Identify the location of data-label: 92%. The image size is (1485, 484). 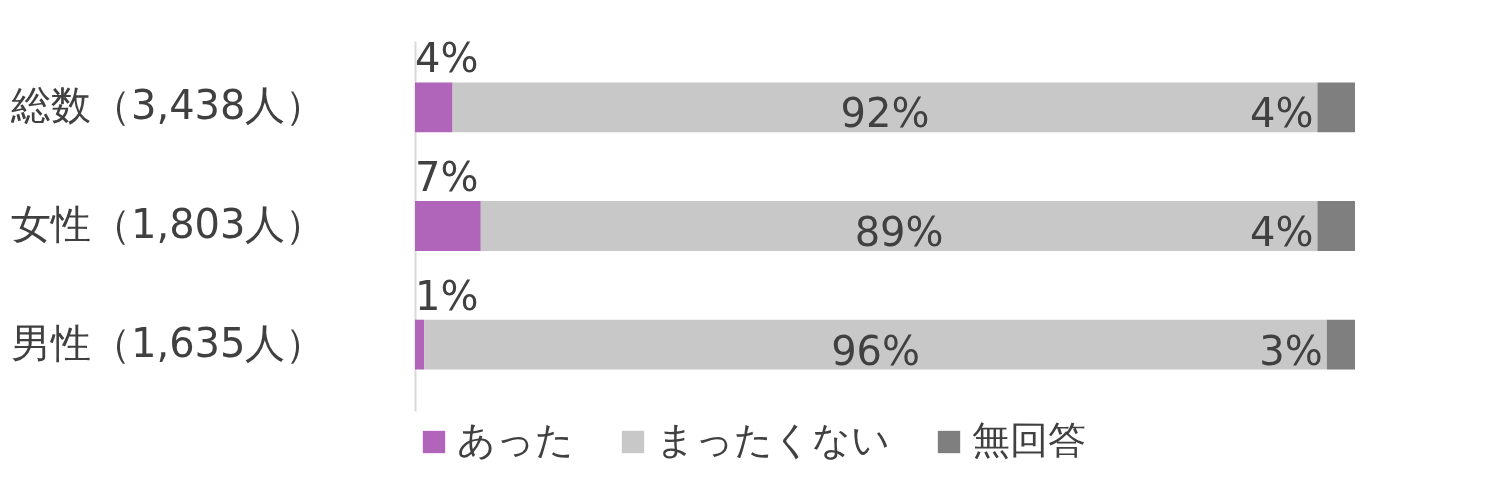
(885, 113).